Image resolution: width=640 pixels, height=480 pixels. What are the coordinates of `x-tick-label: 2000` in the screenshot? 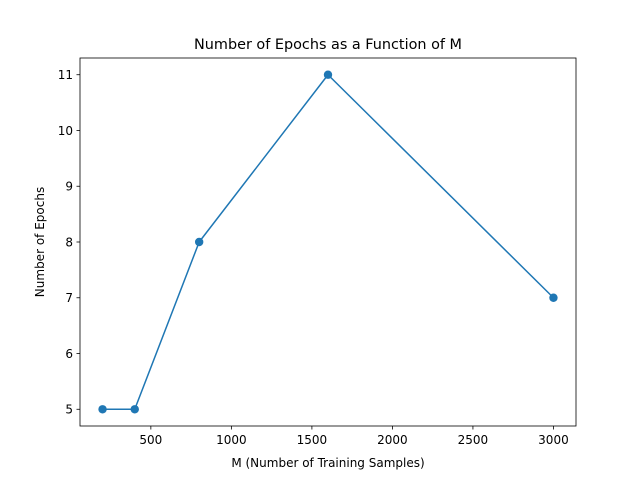 It's located at (392, 440).